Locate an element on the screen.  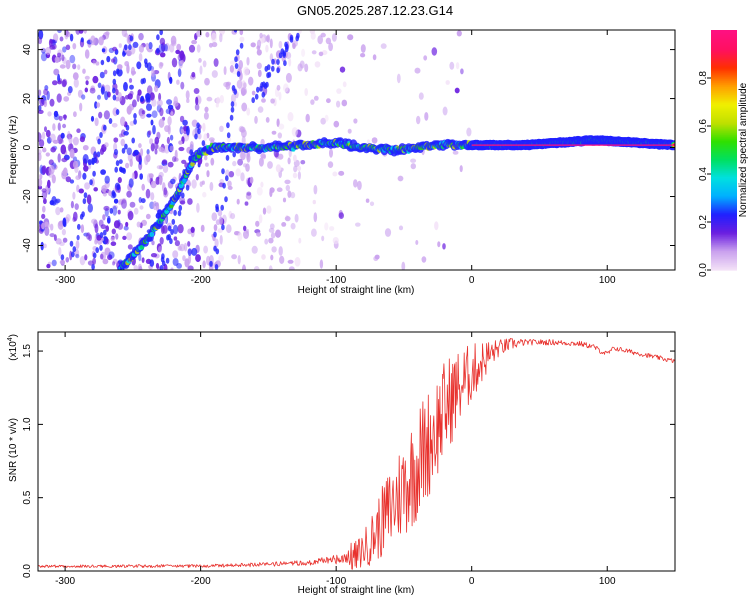
spectrogram-y-axis-label: Frequency (Hz) is located at coordinates (13, 150).